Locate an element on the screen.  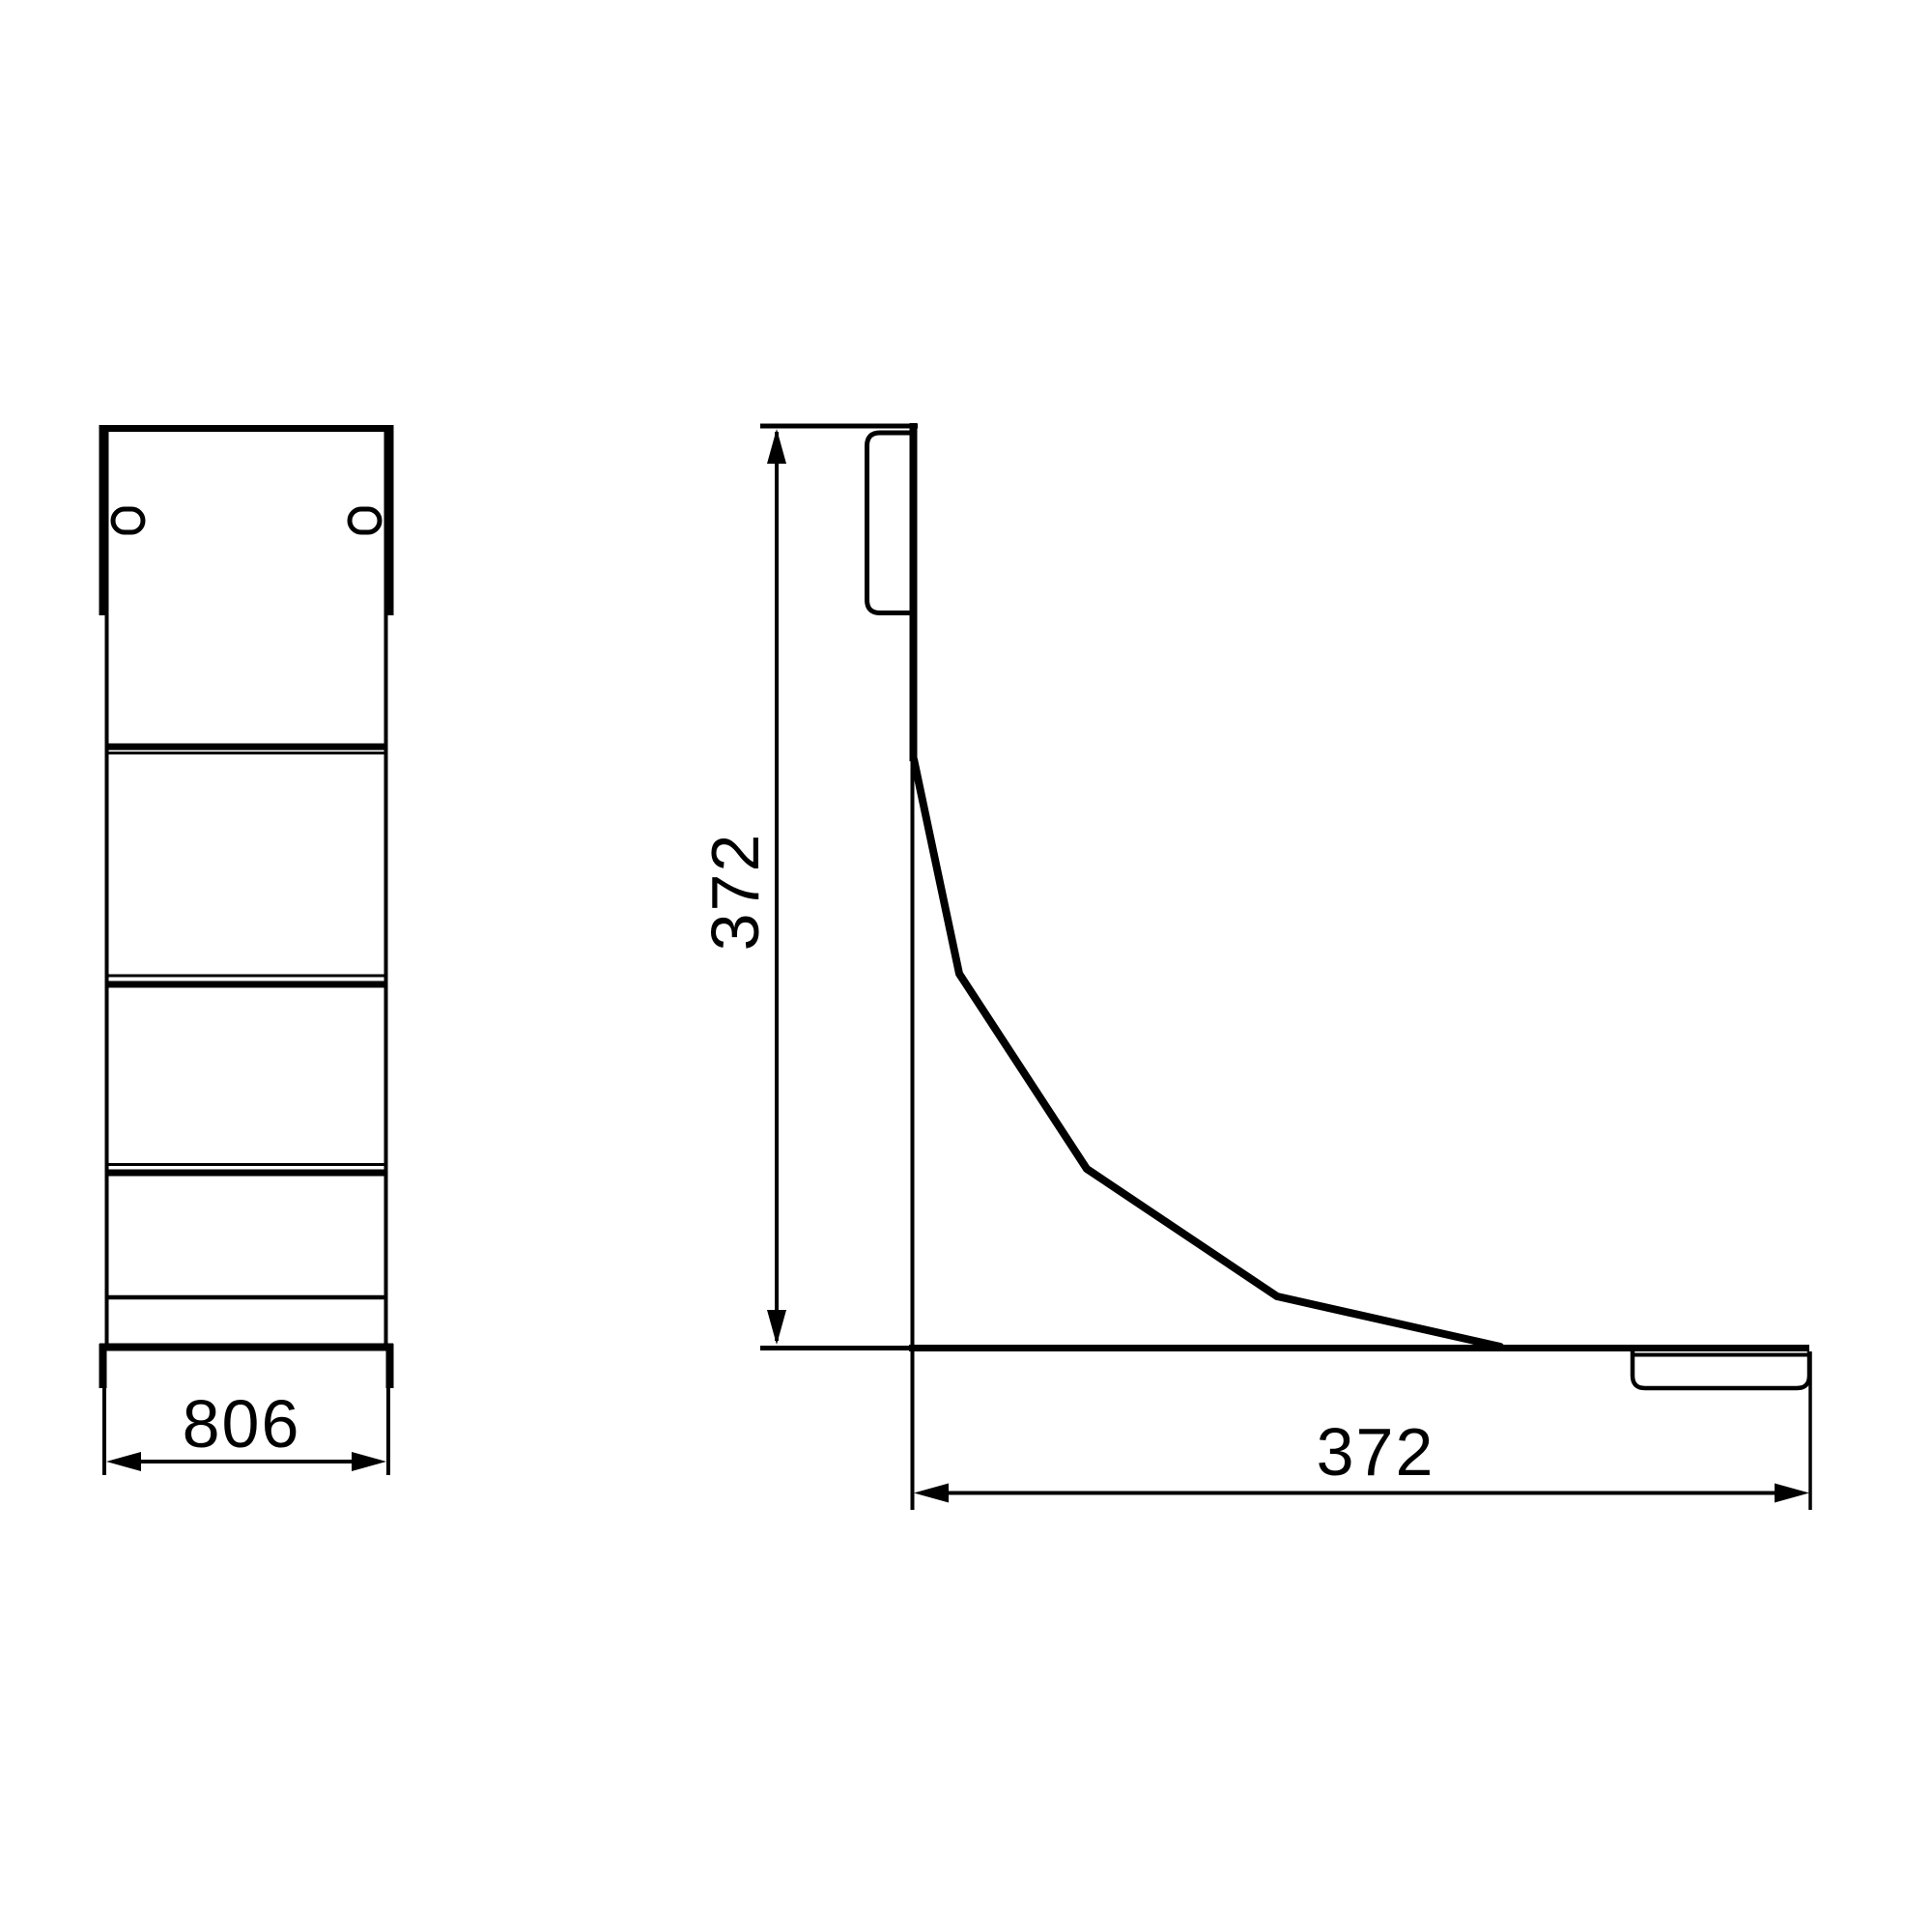
mounting-slot-left is located at coordinates (128, 520).